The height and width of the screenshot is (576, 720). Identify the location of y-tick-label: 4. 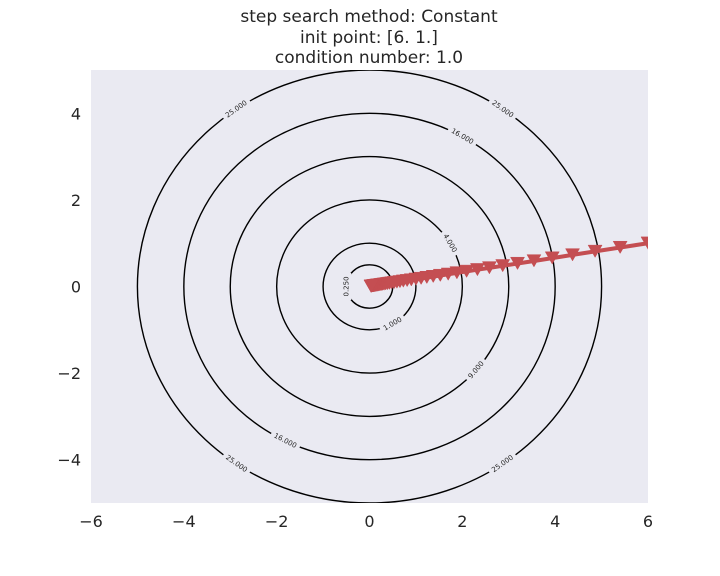
(76, 113).